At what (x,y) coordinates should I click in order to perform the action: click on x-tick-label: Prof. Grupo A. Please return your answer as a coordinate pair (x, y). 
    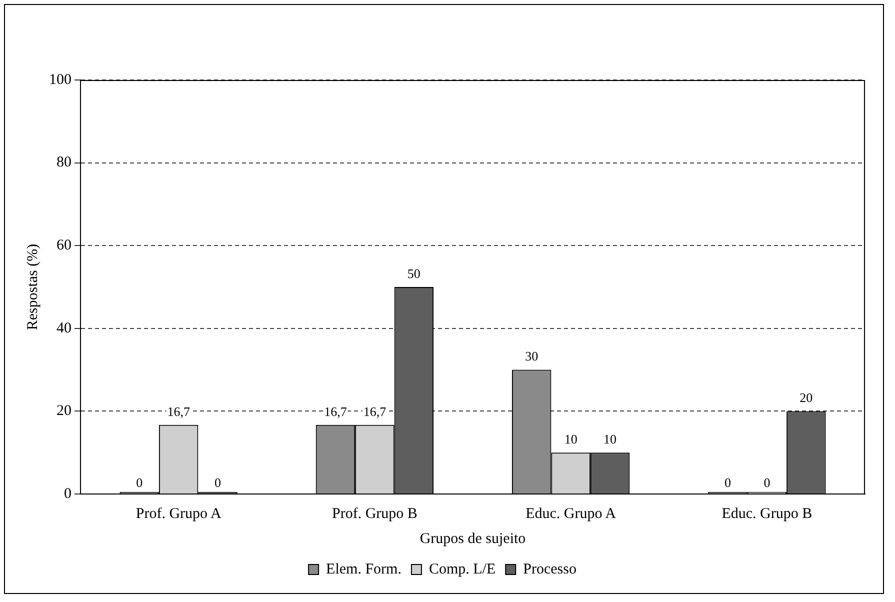
    Looking at the image, I should click on (179, 514).